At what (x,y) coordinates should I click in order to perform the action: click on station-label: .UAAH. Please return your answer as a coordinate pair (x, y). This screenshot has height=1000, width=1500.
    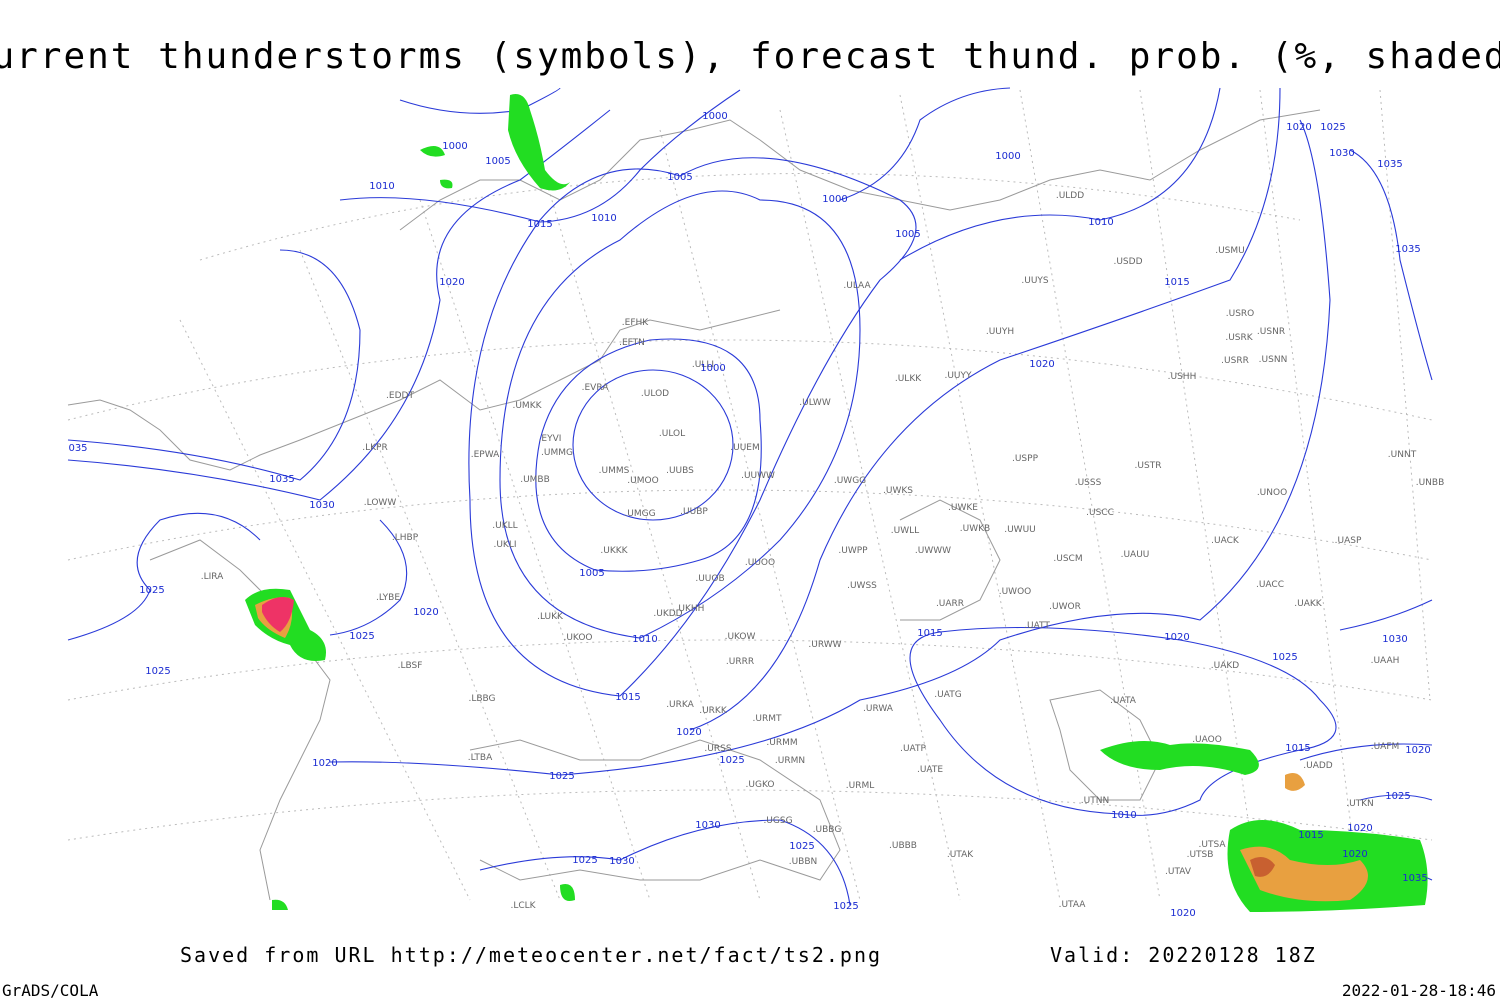
    Looking at the image, I should click on (1385, 661).